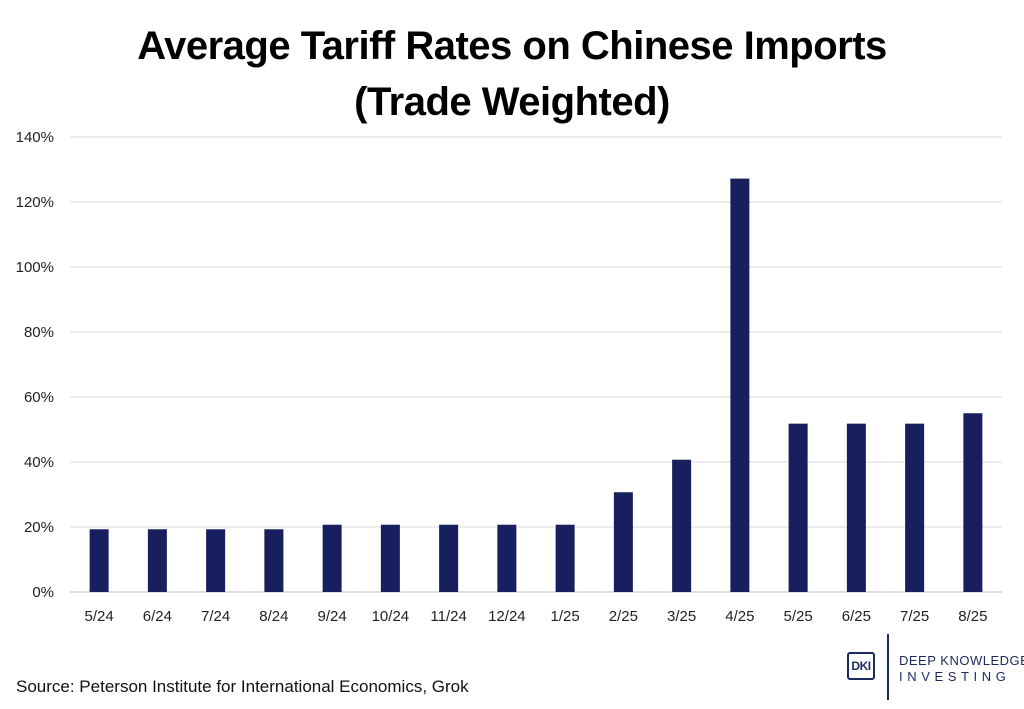 This screenshot has width=1024, height=709. What do you see at coordinates (512, 102) in the screenshot?
I see `chart-title-line-2: (Trade Weighted)` at bounding box center [512, 102].